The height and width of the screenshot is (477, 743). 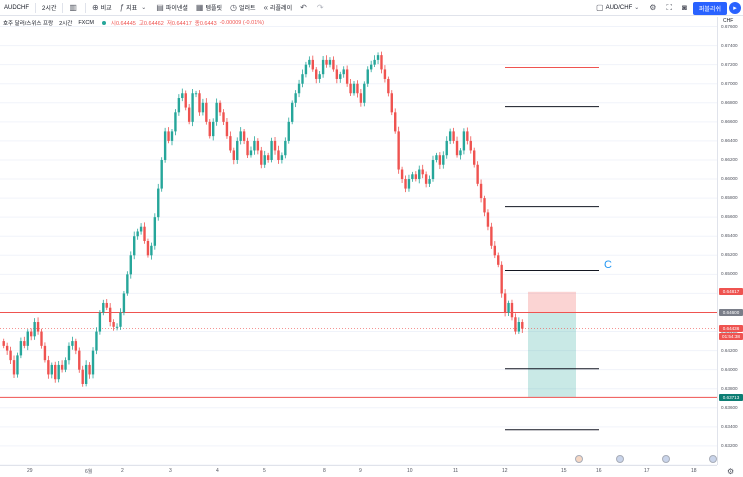 What do you see at coordinates (134, 8) in the screenshot?
I see `indicators-button: ƒ 지표 ⌄` at bounding box center [134, 8].